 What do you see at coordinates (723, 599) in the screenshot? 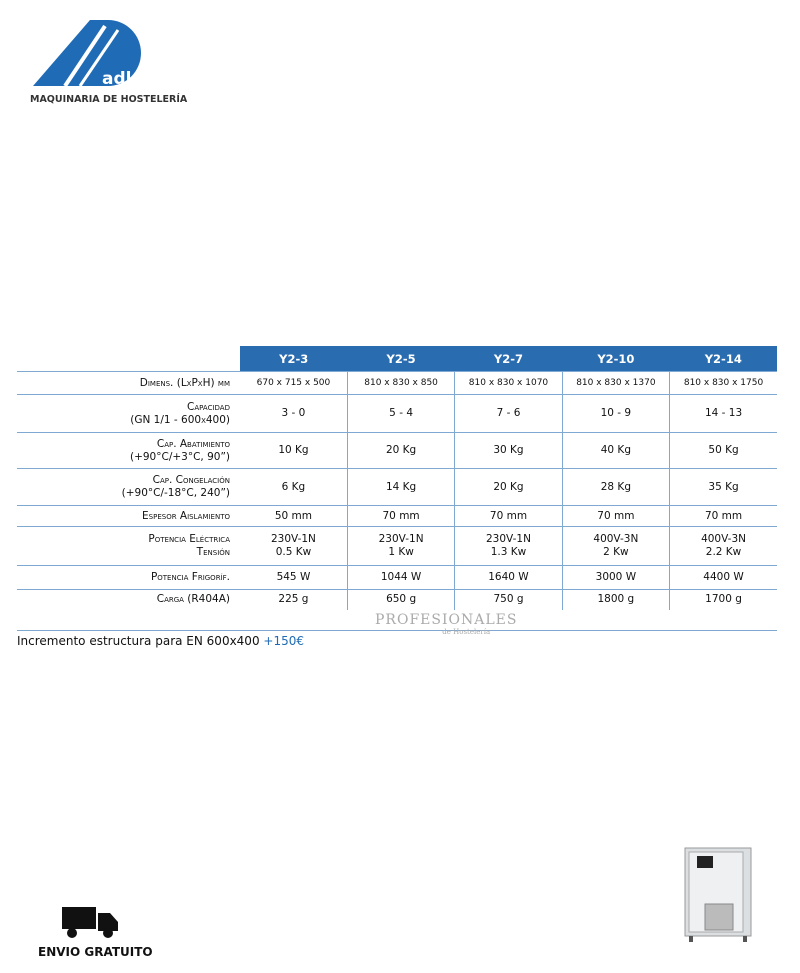
I see `cell: 1700 g` at bounding box center [723, 599].